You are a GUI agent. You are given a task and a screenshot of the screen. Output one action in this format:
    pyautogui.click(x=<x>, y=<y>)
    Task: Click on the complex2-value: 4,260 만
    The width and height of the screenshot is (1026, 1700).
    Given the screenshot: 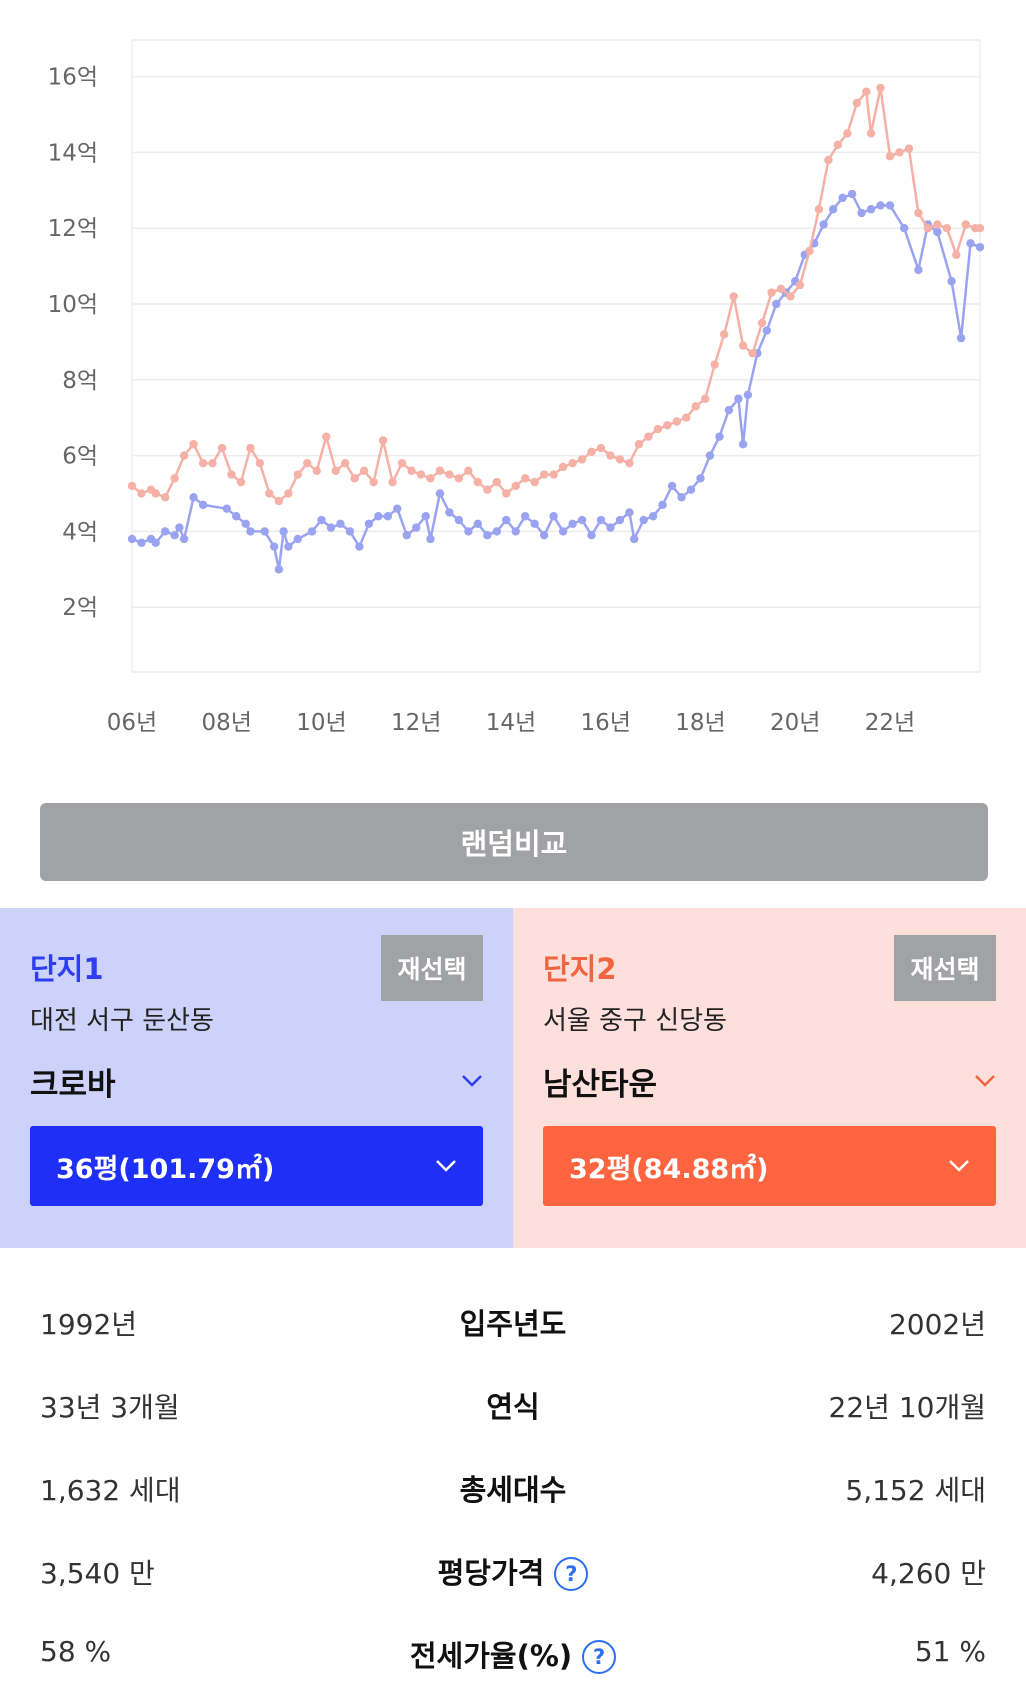 What is the action you would take?
    pyautogui.click(x=928, y=1573)
    